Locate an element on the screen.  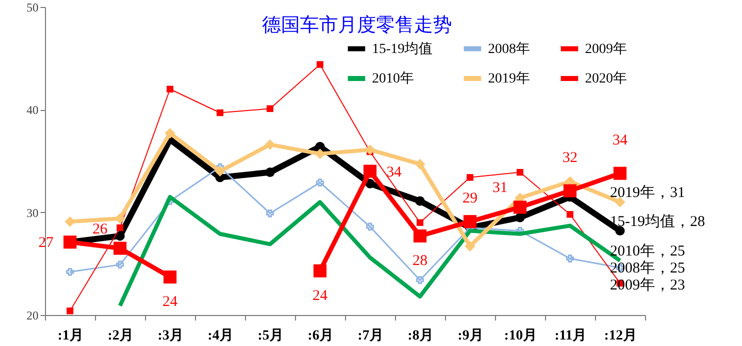
annotation: 2019年，31 is located at coordinates (647, 193).